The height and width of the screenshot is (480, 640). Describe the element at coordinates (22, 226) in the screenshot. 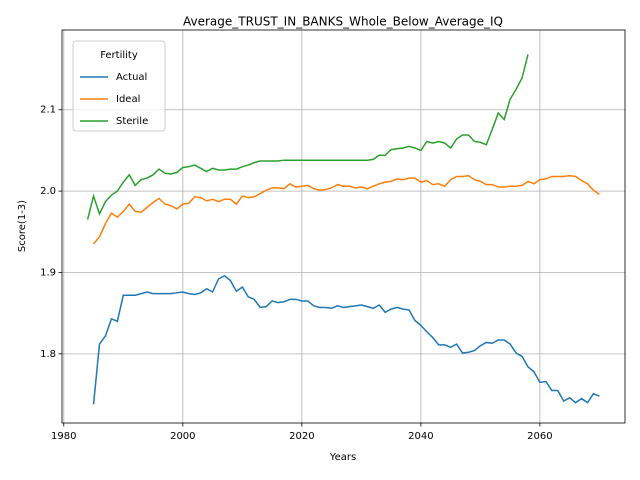

I see `y-axis-label: Score(1-3)` at that location.